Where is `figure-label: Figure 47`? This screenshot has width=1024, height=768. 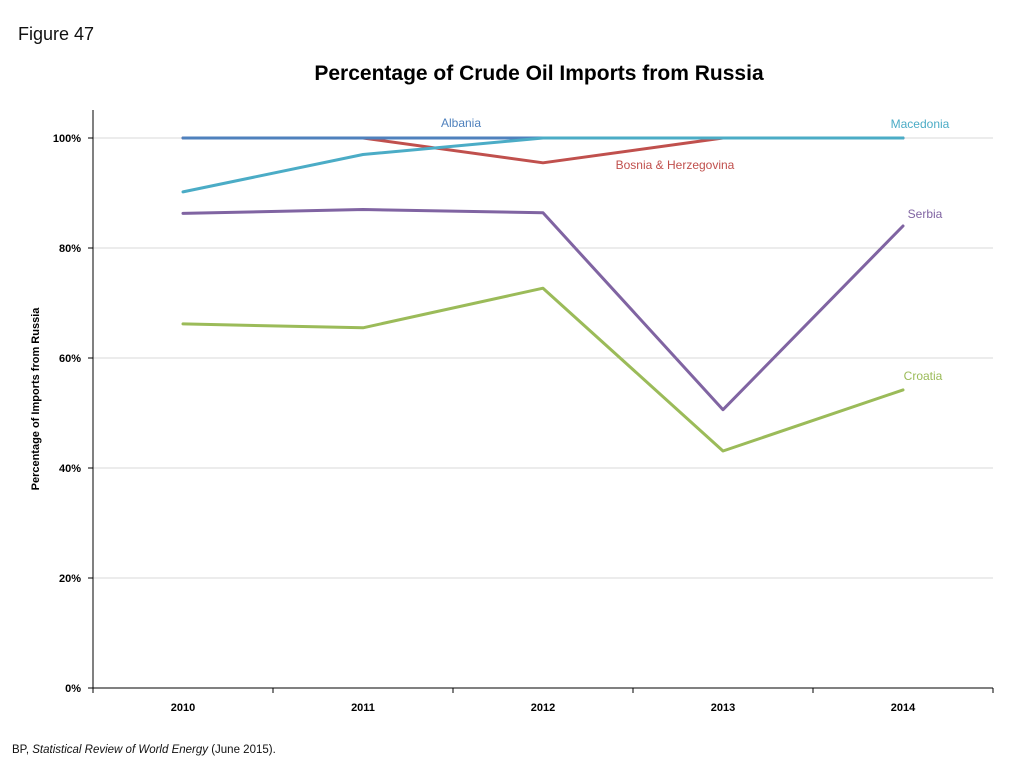
figure-label: Figure 47 is located at coordinates (56, 34).